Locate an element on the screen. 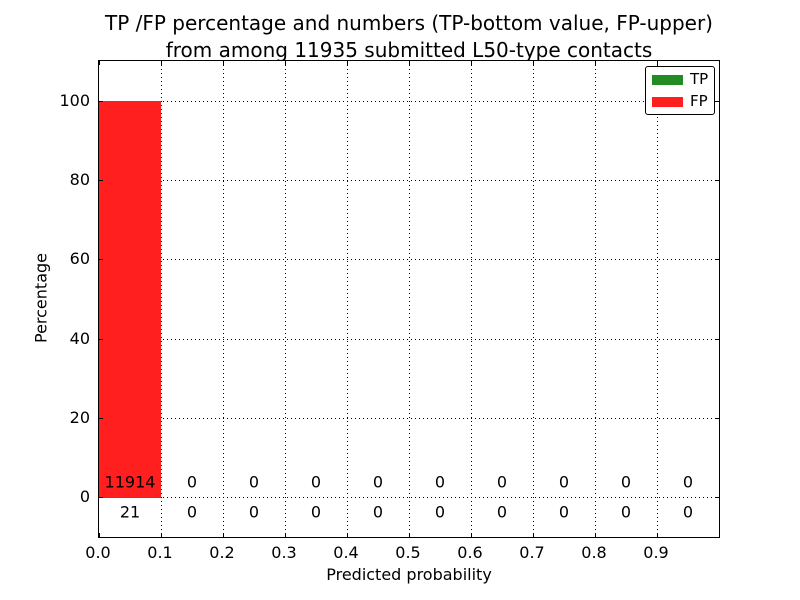 The height and width of the screenshot is (600, 800). x-tick-label: 0.1 is located at coordinates (160, 552).